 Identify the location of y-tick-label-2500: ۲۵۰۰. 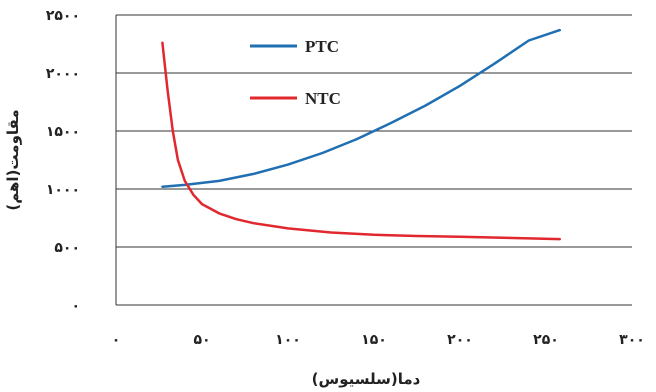
(63, 16).